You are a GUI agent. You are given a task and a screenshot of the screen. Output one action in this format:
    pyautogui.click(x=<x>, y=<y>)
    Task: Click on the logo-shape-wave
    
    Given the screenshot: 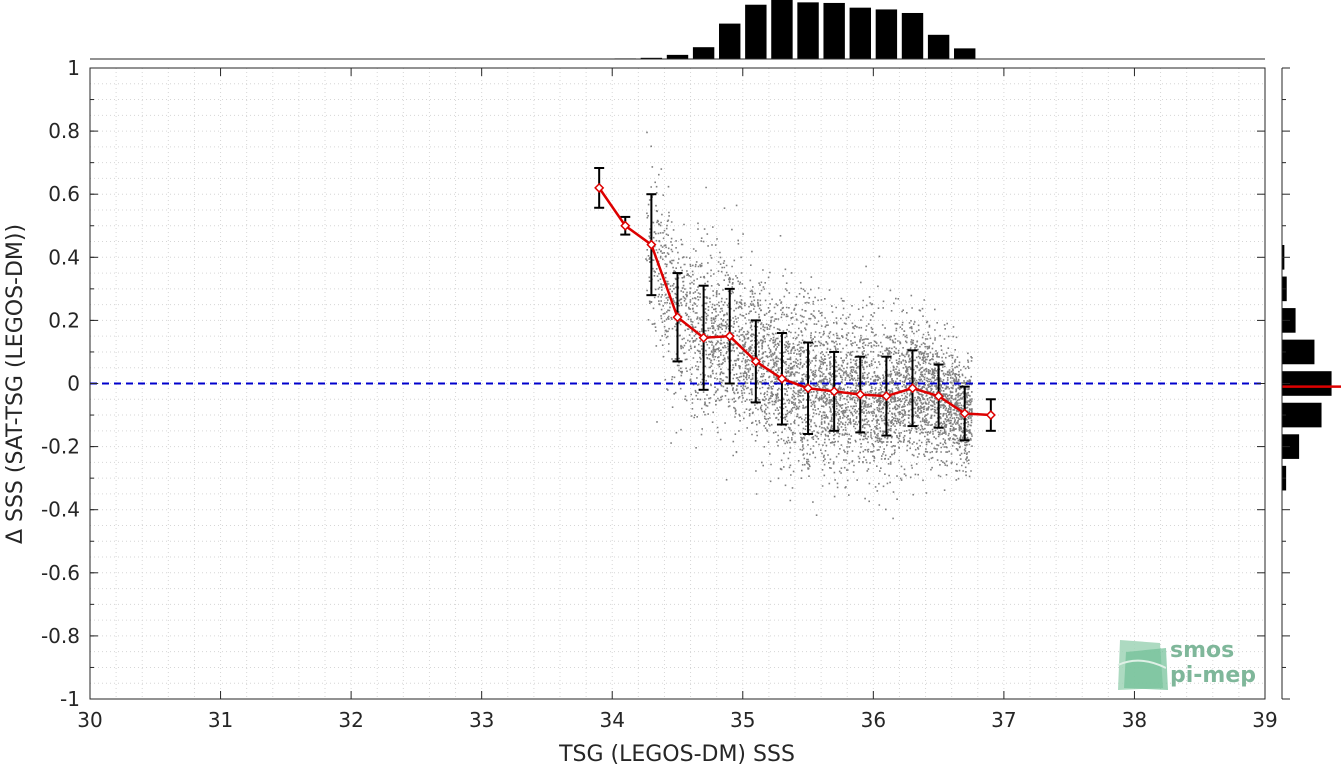 What is the action you would take?
    pyautogui.click(x=1142, y=664)
    